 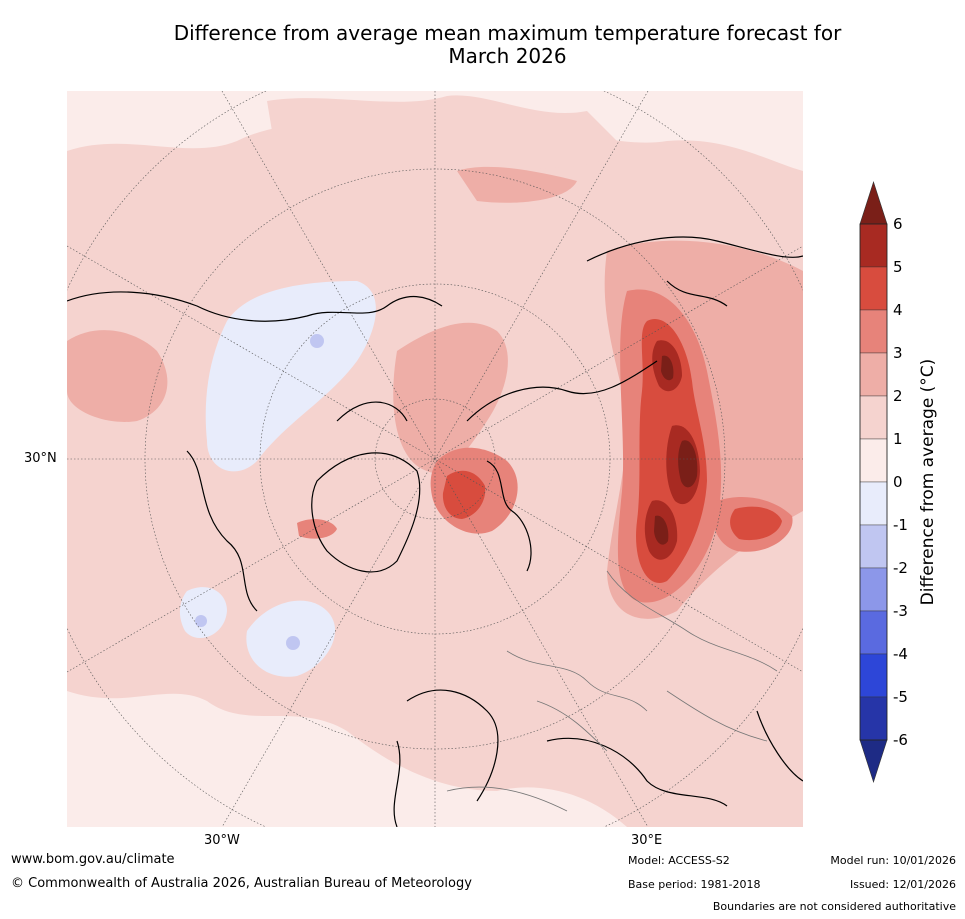 What do you see at coordinates (898, 396) in the screenshot?
I see `colorbar-tick-label: 2` at bounding box center [898, 396].